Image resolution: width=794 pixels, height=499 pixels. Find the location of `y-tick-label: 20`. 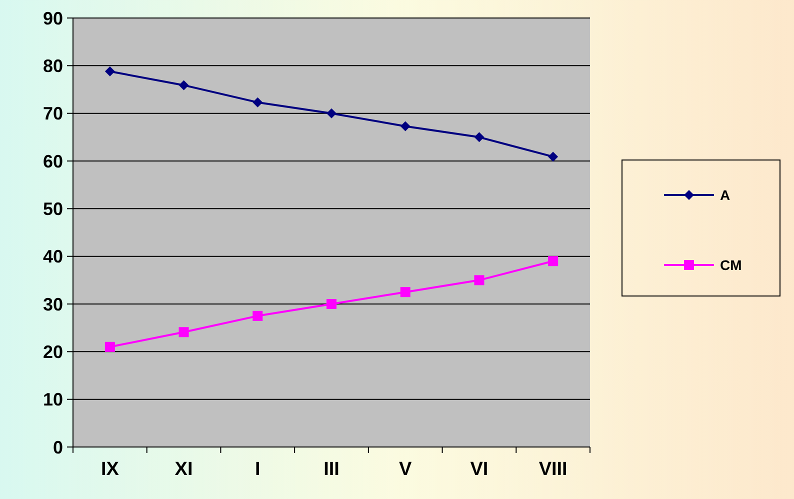

y-tick-label: 20 is located at coordinates (52, 352).